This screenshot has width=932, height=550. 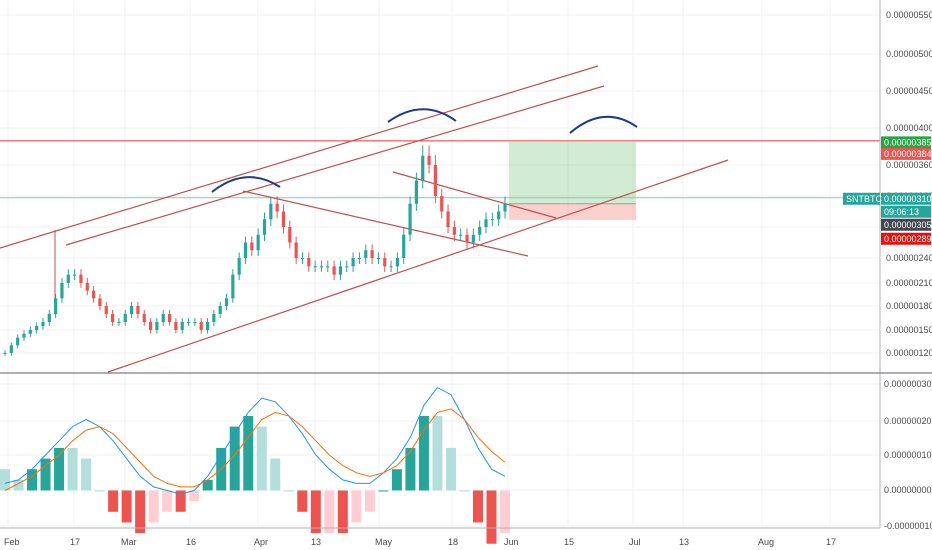 What do you see at coordinates (861, 198) in the screenshot?
I see `symbol-tag` at bounding box center [861, 198].